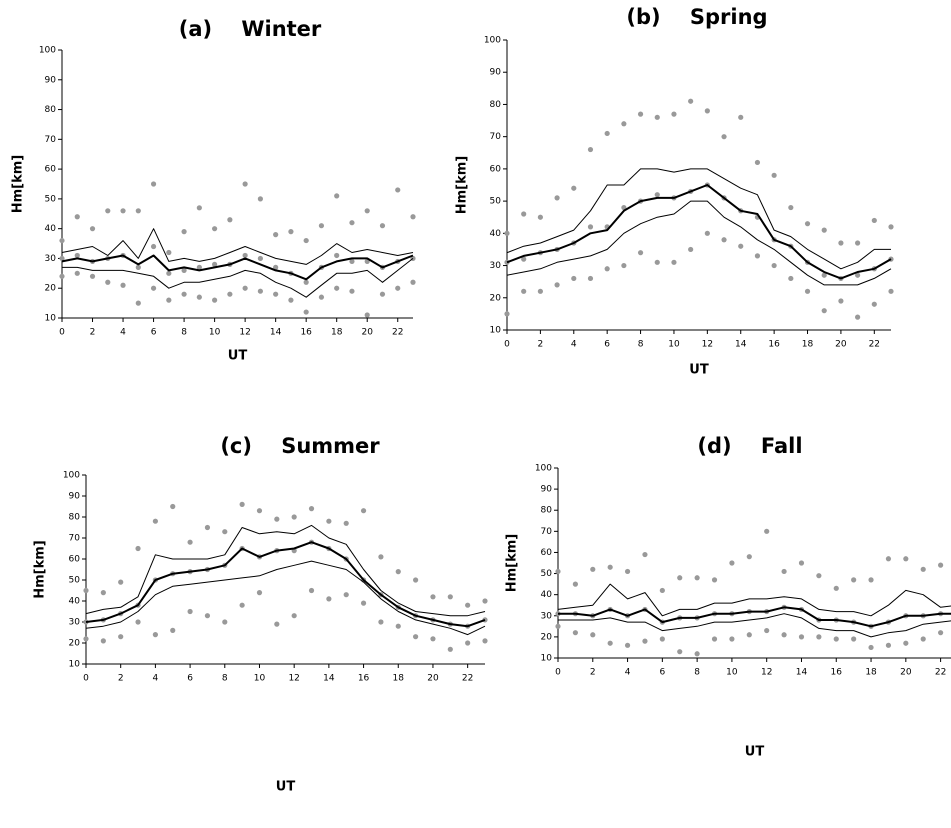  I want to click on x-axis-label: UT, so click(238, 356).